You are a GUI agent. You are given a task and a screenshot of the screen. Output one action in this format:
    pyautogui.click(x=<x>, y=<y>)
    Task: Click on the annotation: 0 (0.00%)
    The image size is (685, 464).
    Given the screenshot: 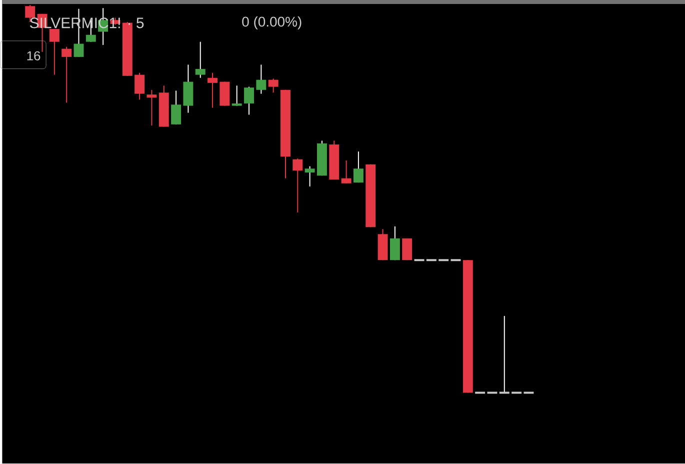 What is the action you would take?
    pyautogui.click(x=272, y=23)
    